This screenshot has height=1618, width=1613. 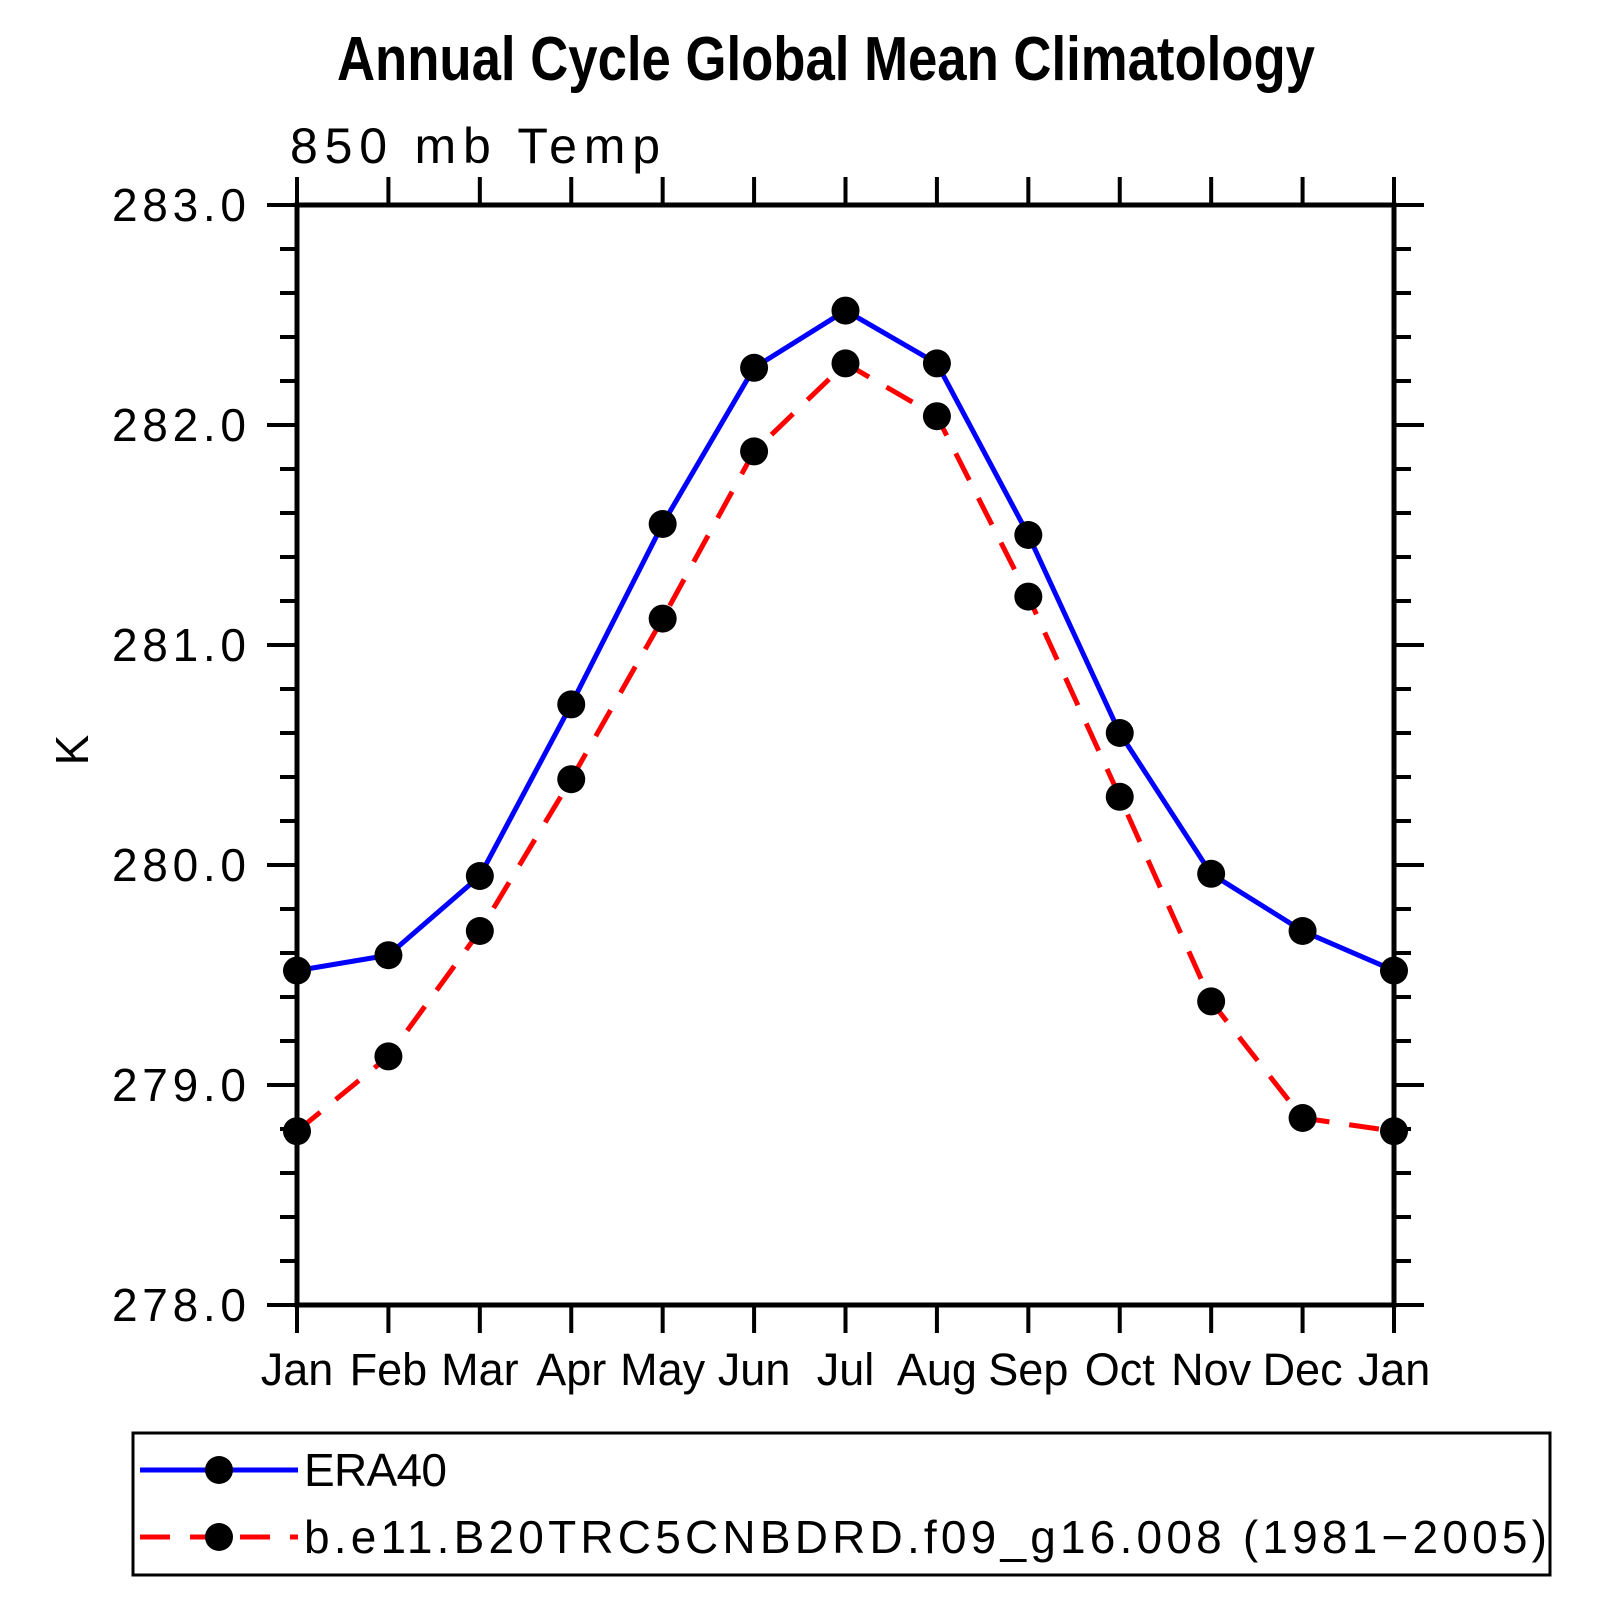 I want to click on x-tick-label: Dec, so click(x=1303, y=1369).